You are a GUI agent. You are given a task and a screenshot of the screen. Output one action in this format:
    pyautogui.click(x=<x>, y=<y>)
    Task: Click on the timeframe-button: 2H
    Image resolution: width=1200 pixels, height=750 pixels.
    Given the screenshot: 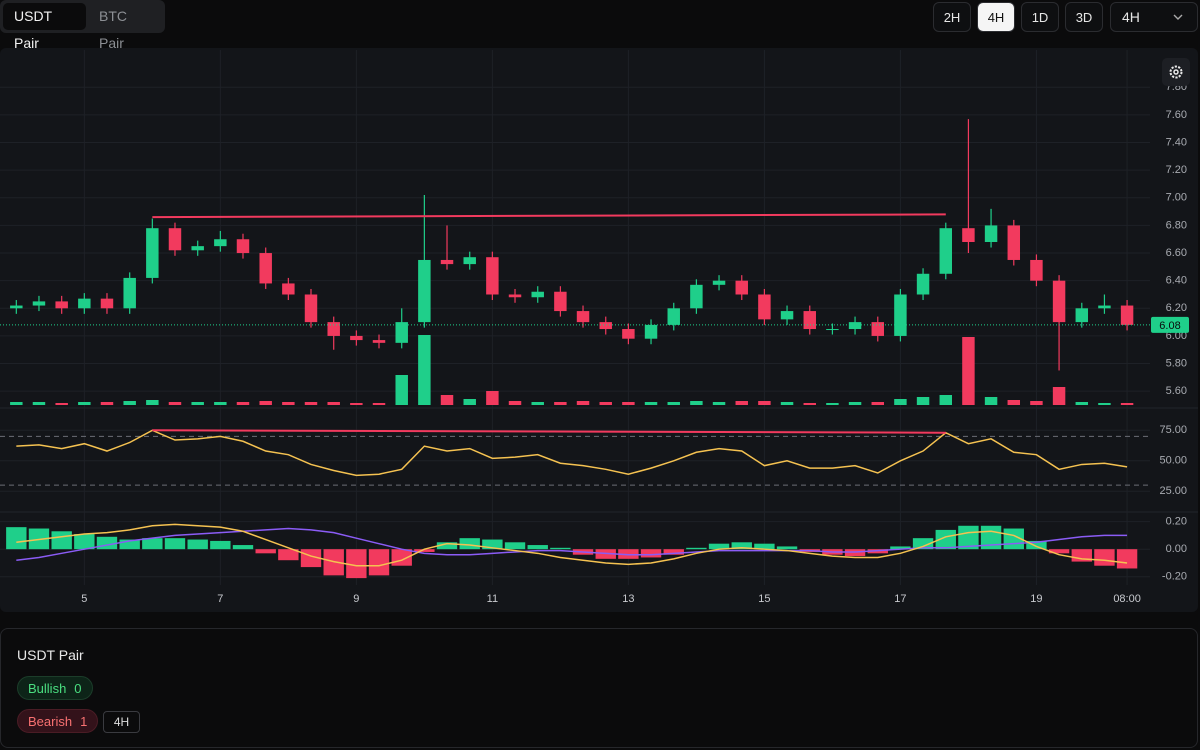 What is the action you would take?
    pyautogui.click(x=952, y=17)
    